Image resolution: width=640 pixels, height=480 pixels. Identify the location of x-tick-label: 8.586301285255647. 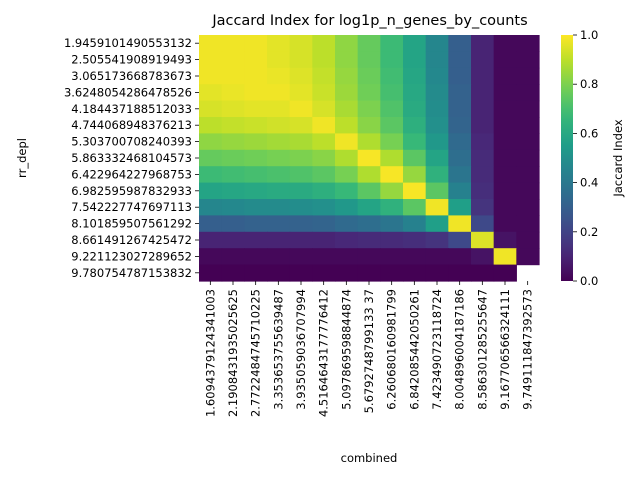
(482, 349).